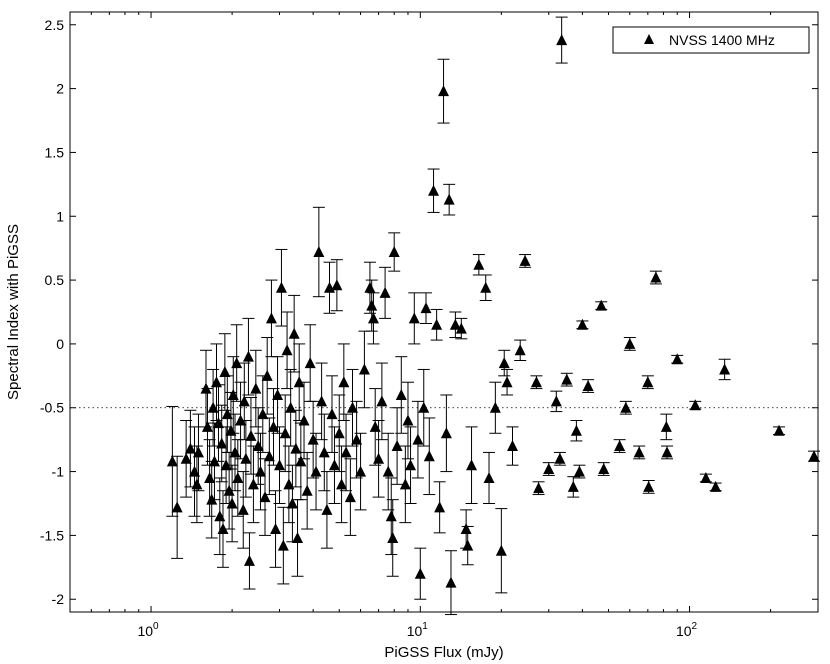 This screenshot has height=664, width=830. What do you see at coordinates (52, 535) in the screenshot?
I see `y-tick-label: -1.5` at bounding box center [52, 535].